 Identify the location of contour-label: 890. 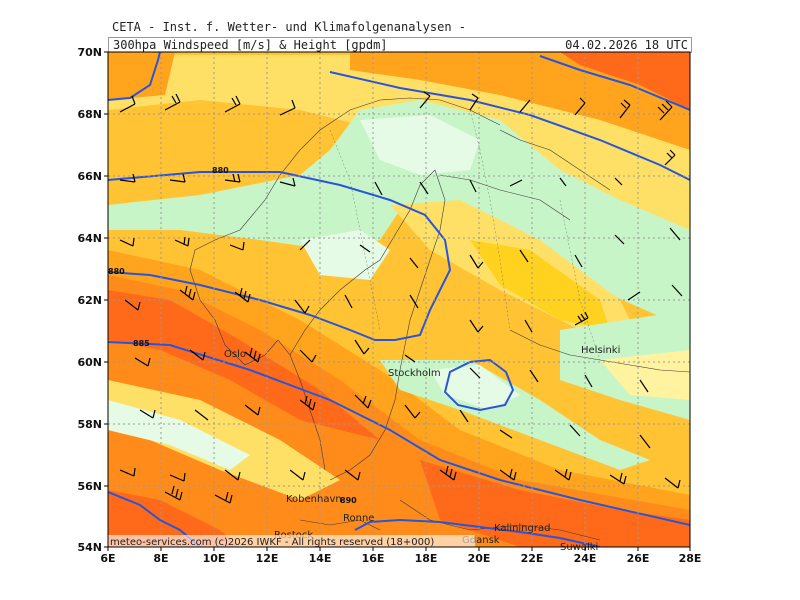
(348, 500).